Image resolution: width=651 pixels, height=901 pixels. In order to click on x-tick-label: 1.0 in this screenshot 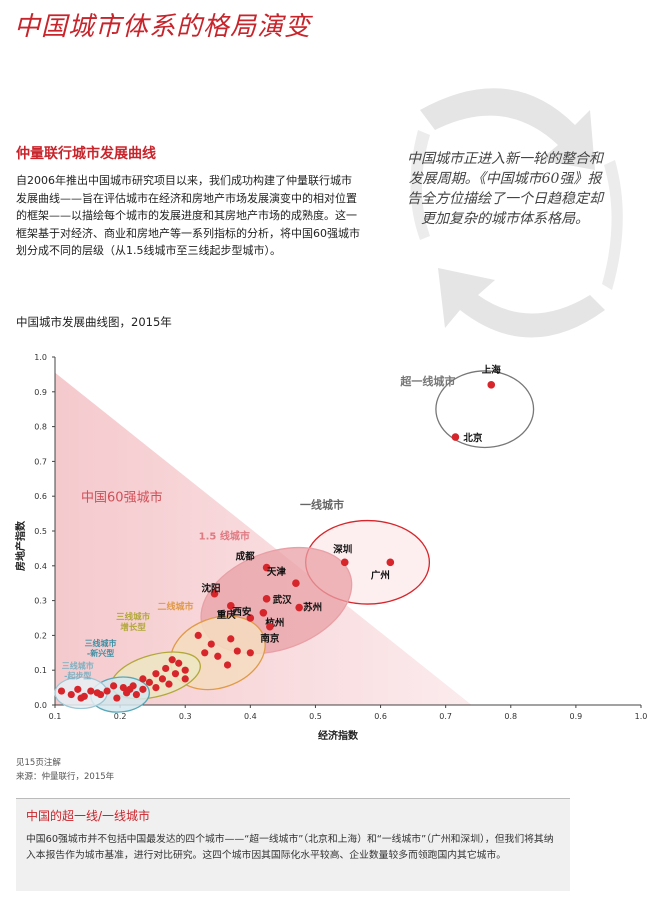, I will do `click(641, 716)`.